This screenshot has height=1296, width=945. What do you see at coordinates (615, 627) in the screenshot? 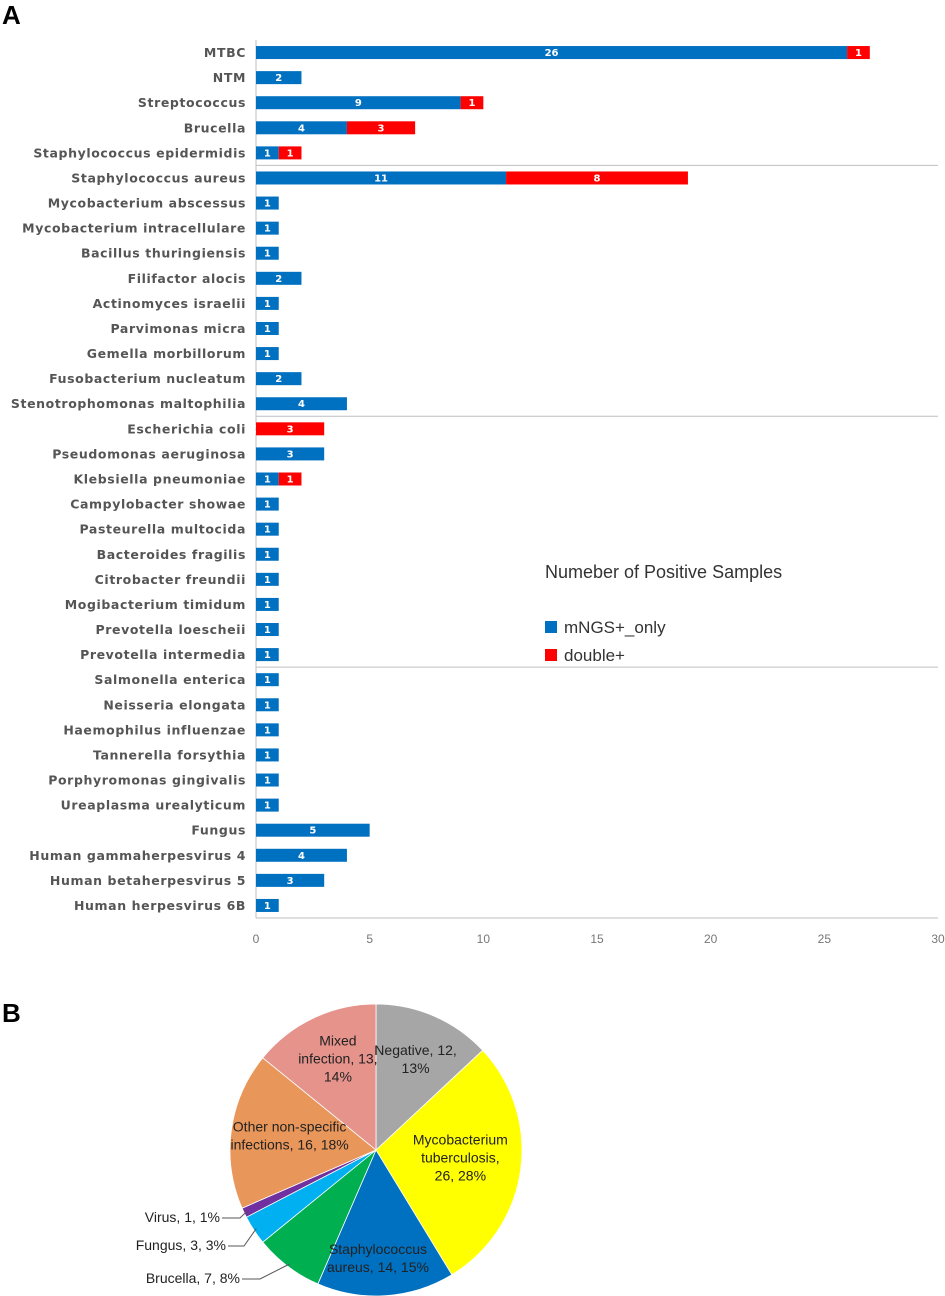
I see `legend-label-mngs-only: mNGS+_only` at bounding box center [615, 627].